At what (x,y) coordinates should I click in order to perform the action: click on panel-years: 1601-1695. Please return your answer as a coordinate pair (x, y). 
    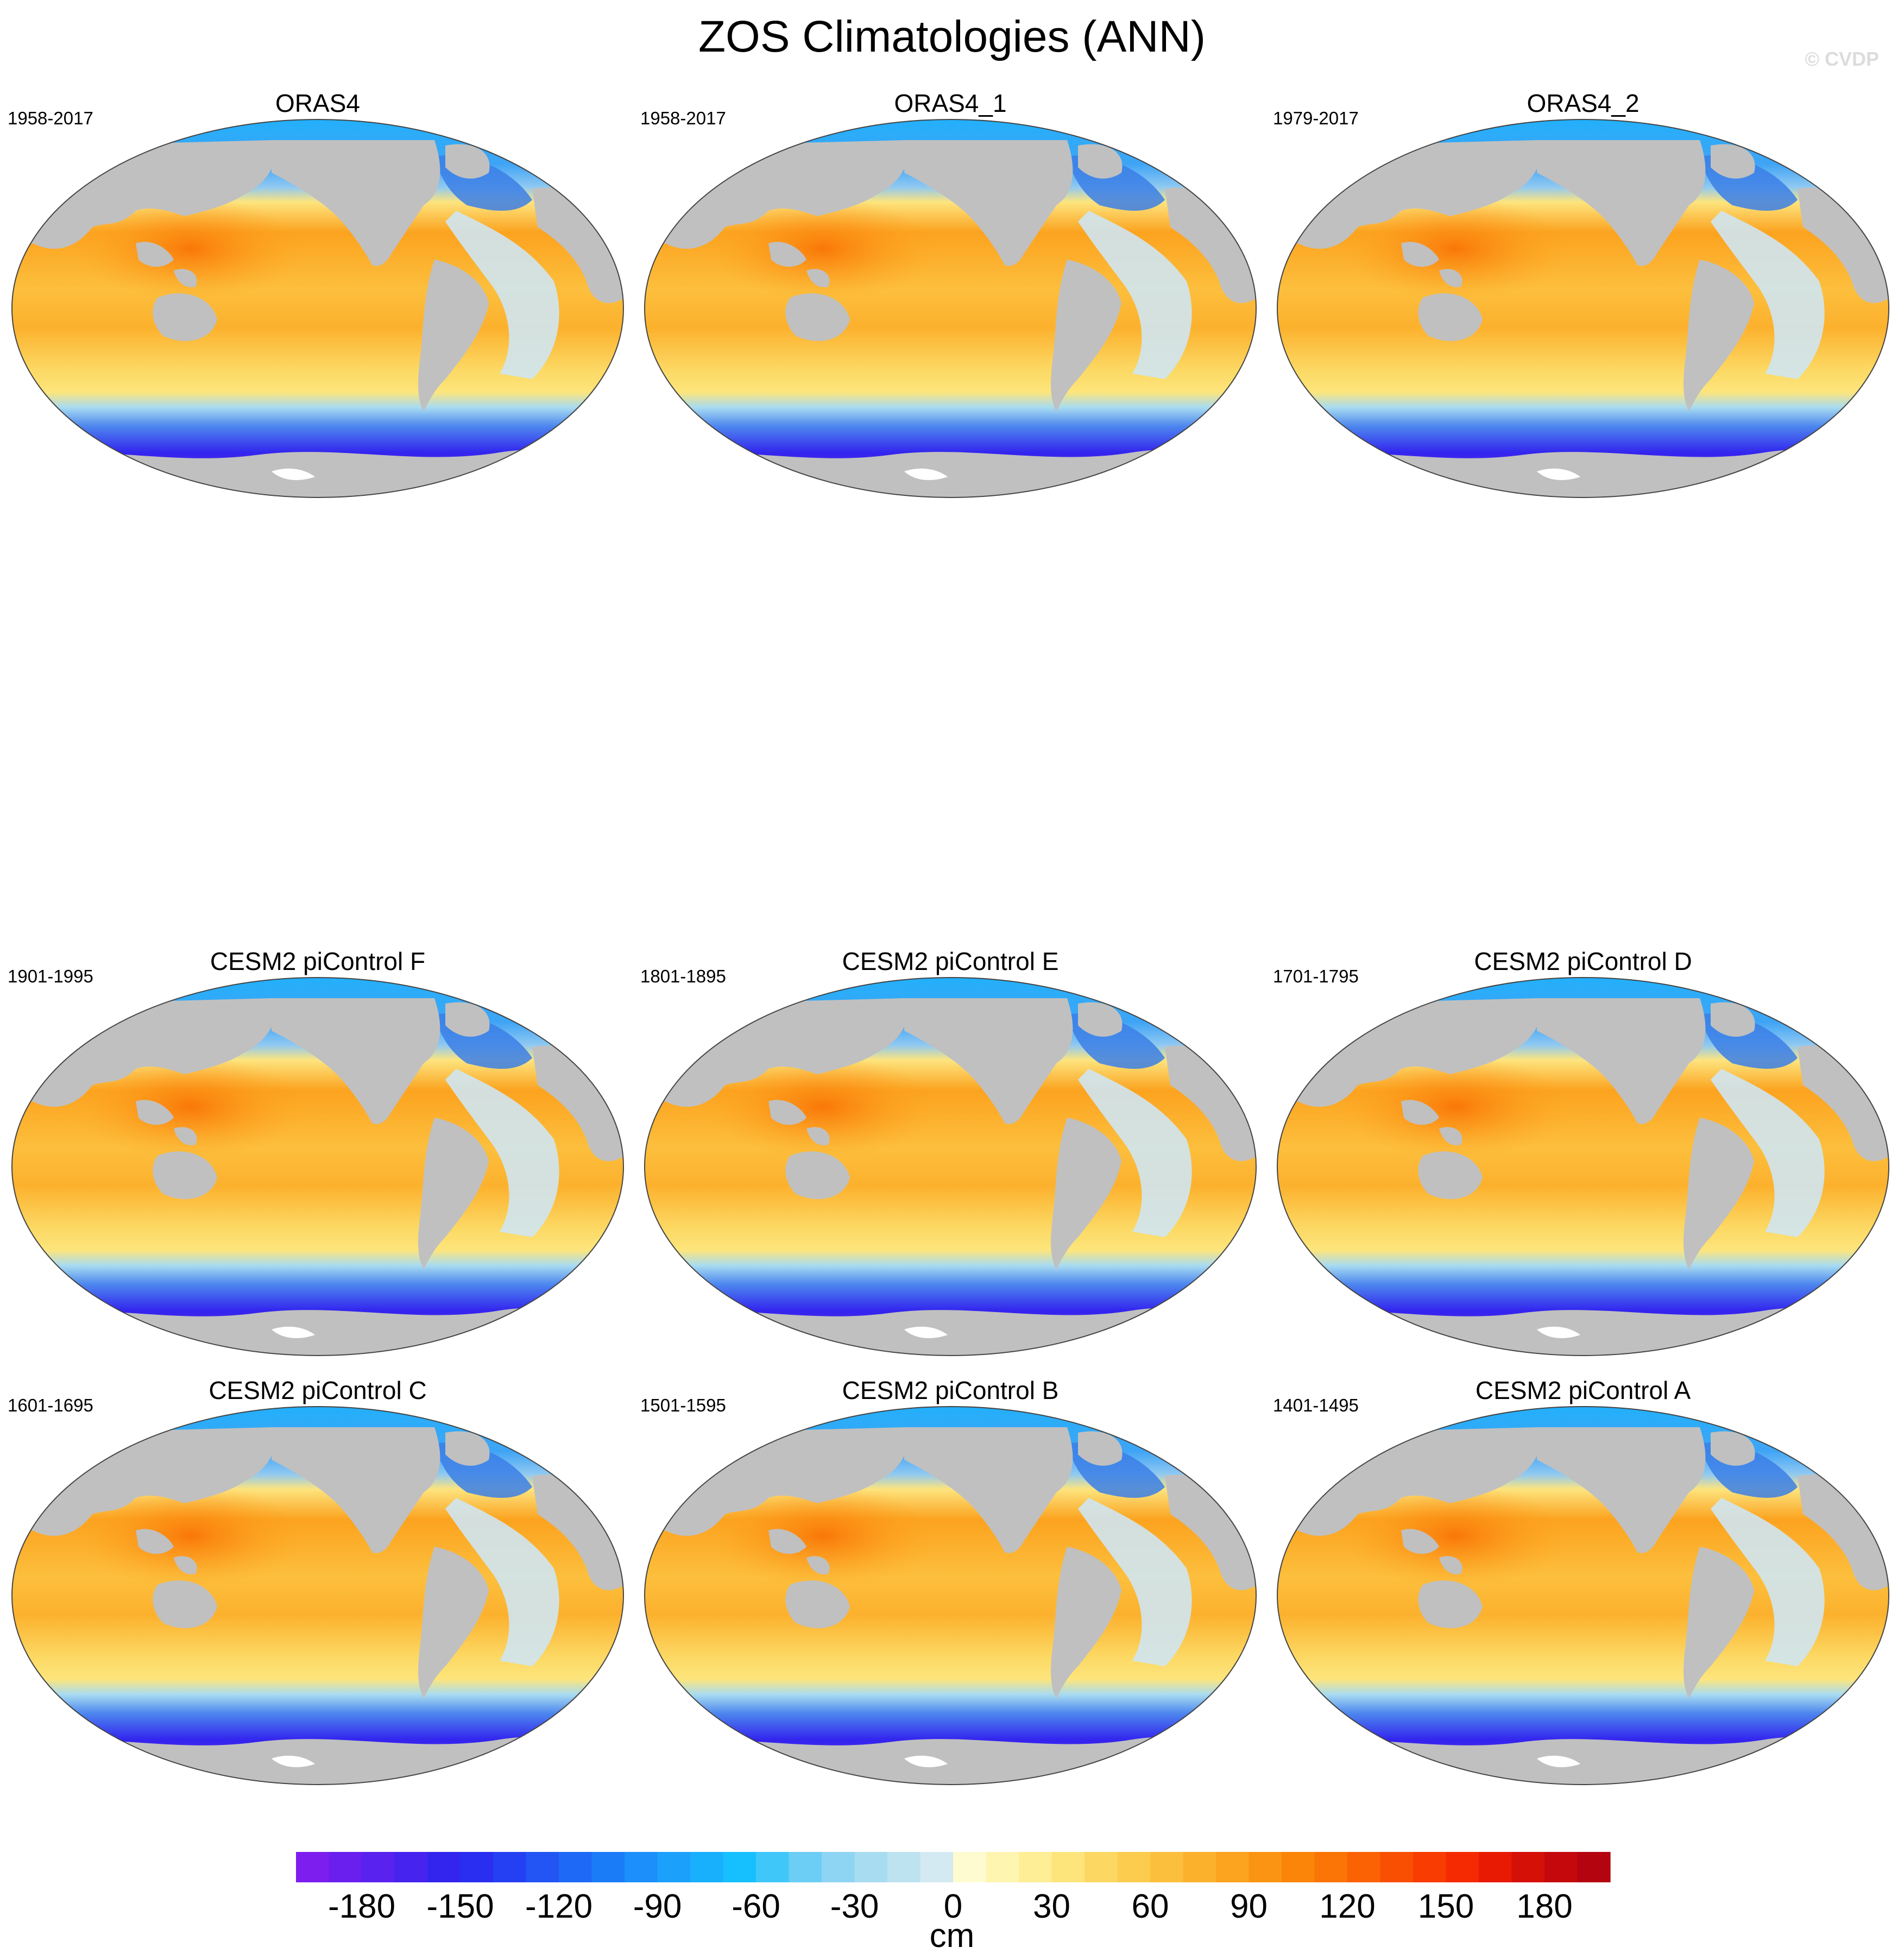
    Looking at the image, I should click on (50, 1405).